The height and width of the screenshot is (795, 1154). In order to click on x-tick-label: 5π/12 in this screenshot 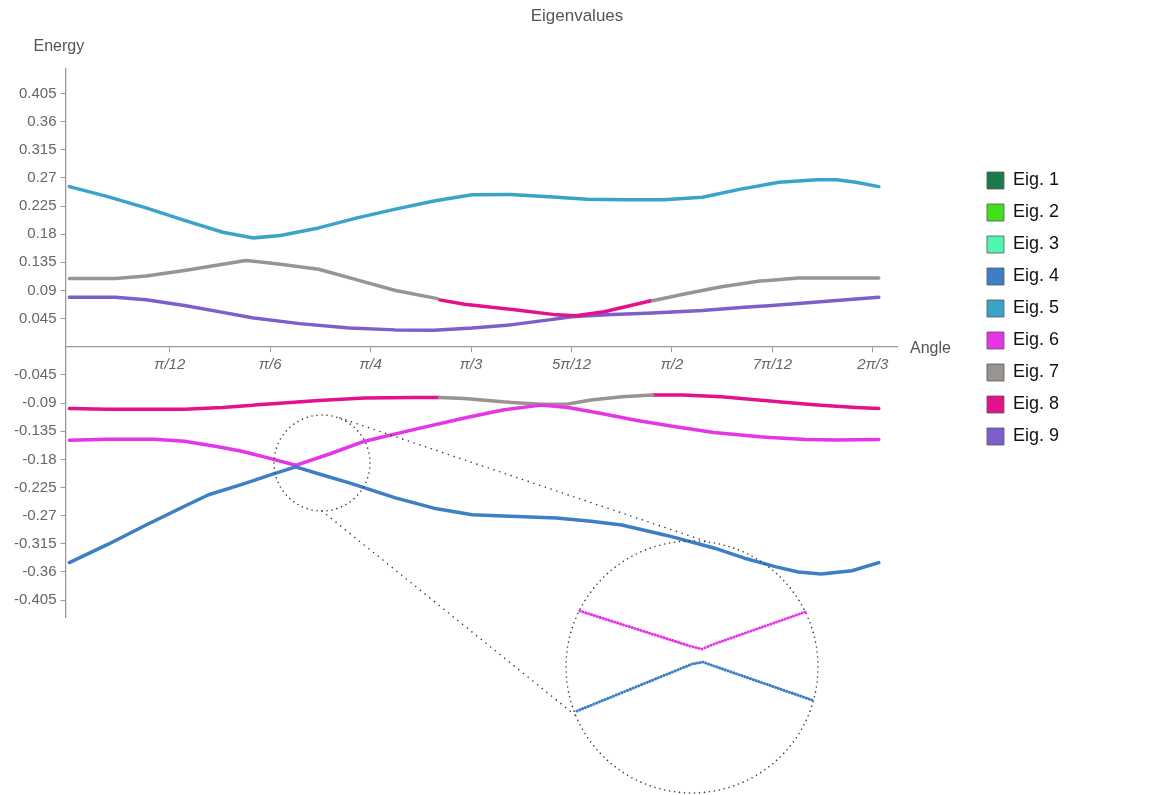, I will do `click(571, 363)`.